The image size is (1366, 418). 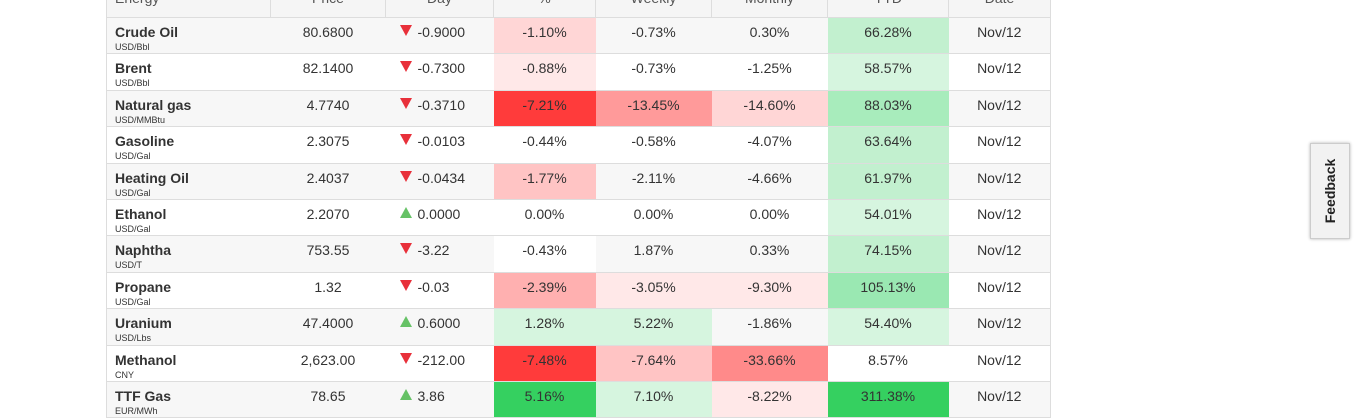 I want to click on commodity-name: TTF Gas, so click(x=143, y=395).